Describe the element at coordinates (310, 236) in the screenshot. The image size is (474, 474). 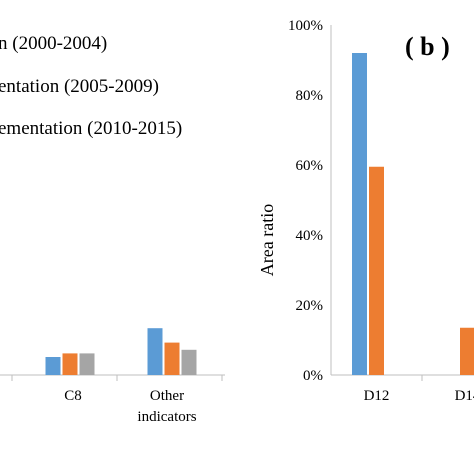
I see `chart-b-y-tick-label: 40%` at that location.